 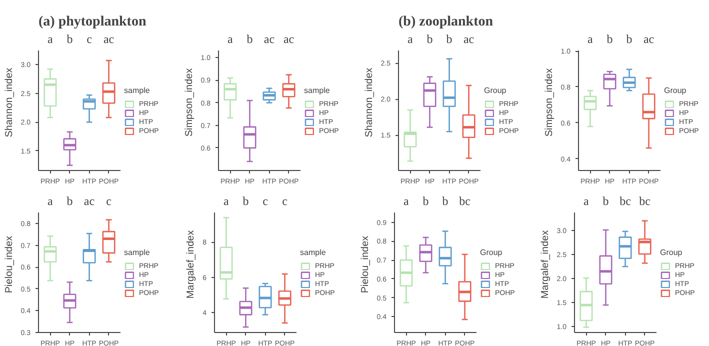 What do you see at coordinates (92, 22) in the screenshot?
I see `chart-title: (a) phytoplankton` at bounding box center [92, 22].